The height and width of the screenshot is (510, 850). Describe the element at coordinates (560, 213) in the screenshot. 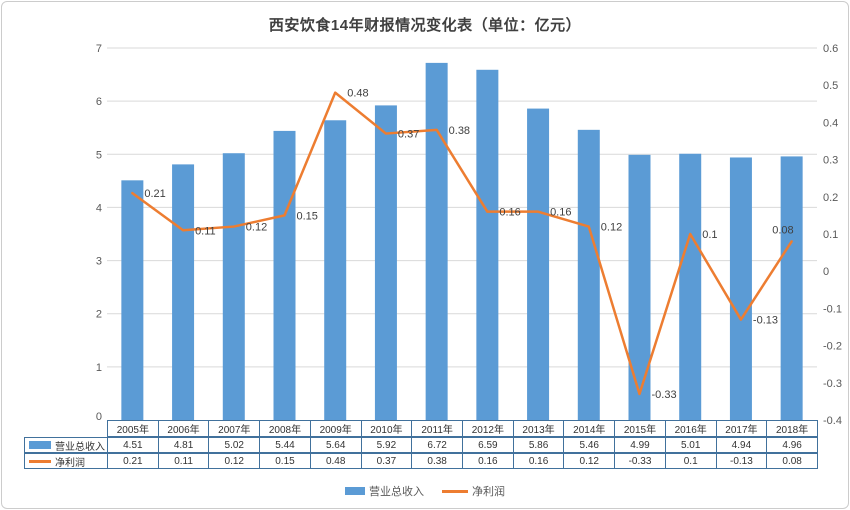

I see `profit-data-label-2013年: 0.16` at that location.